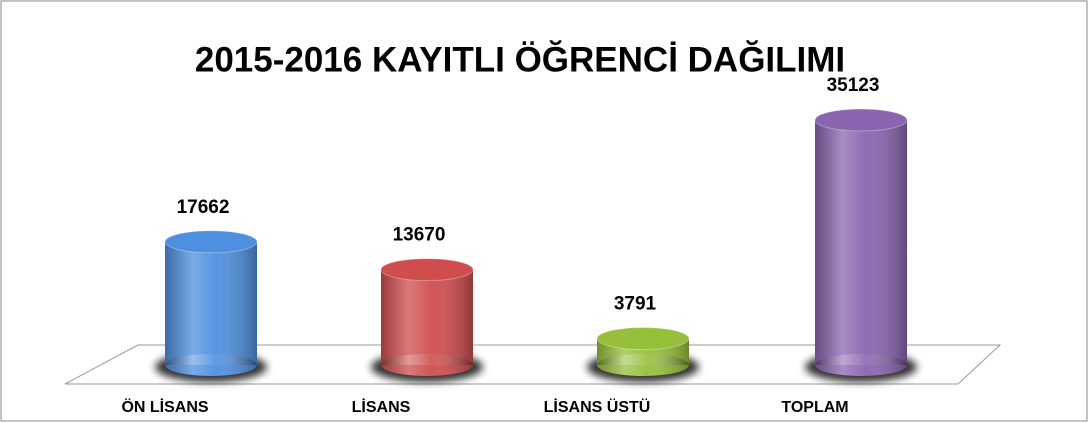  What do you see at coordinates (520, 59) in the screenshot?
I see `chart-title: 2015-2016 KAYITLI ÖĞRENCİ DAĞILIMI` at bounding box center [520, 59].